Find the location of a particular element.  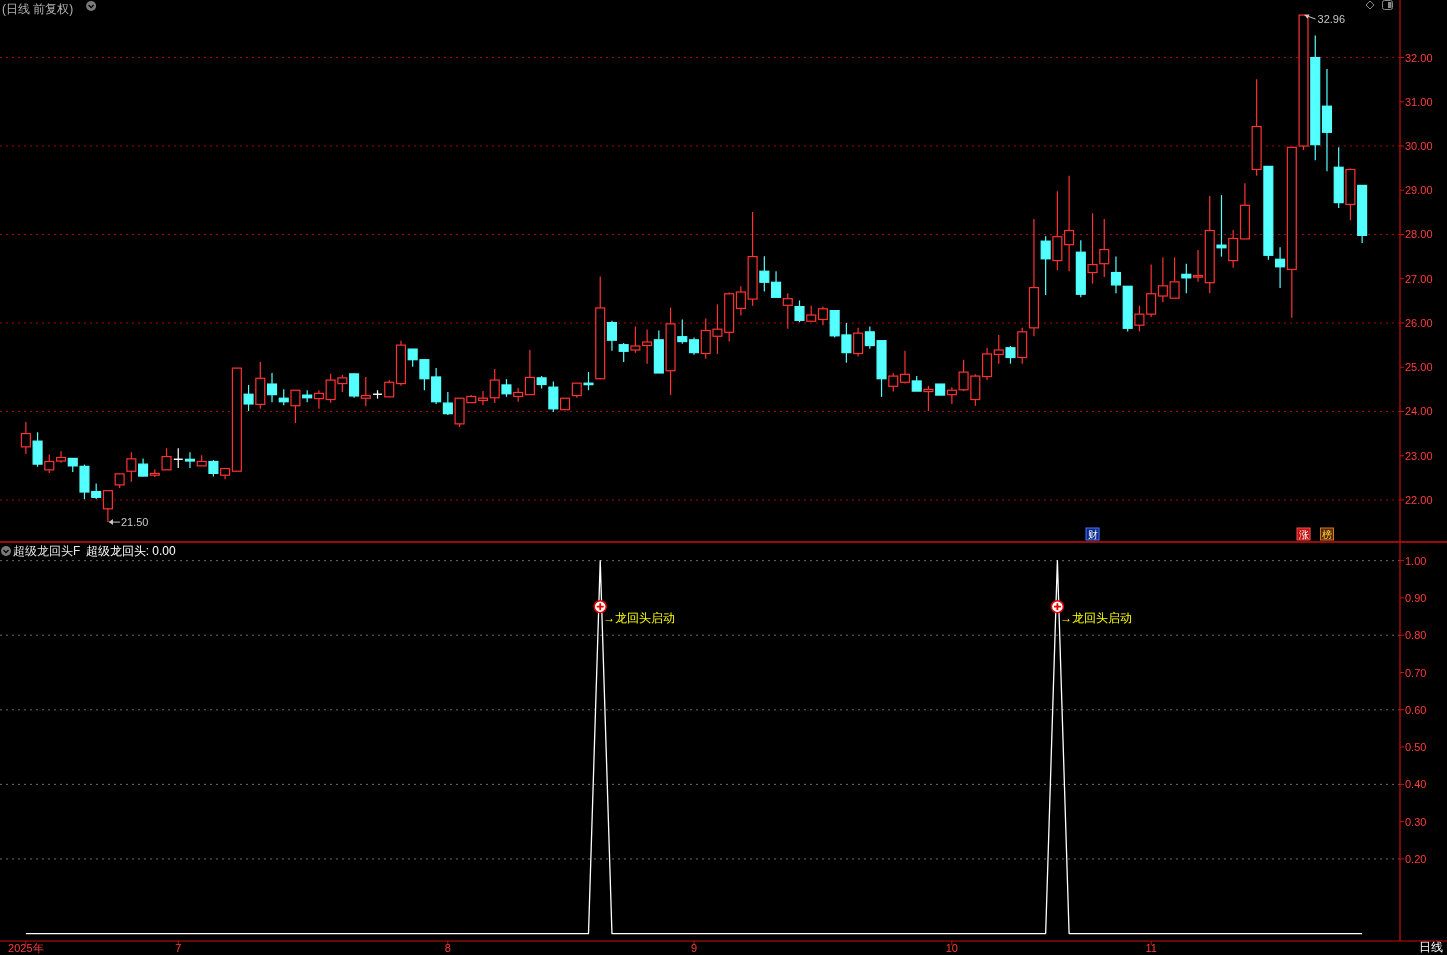

x-tick-label: 9 is located at coordinates (694, 948).